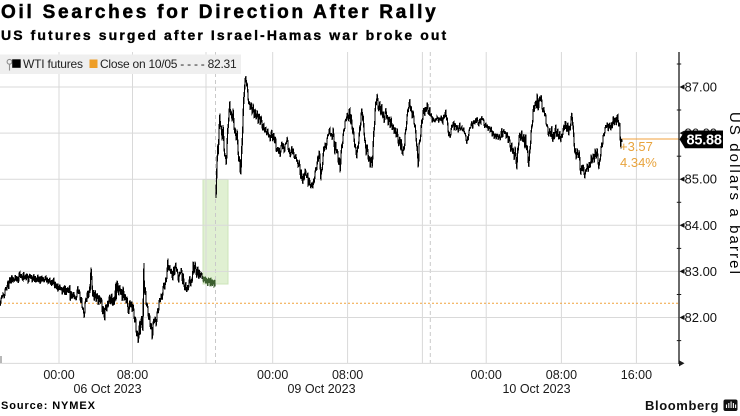 The width and height of the screenshot is (740, 416). I want to click on svg-text: 85.88, so click(704, 140).